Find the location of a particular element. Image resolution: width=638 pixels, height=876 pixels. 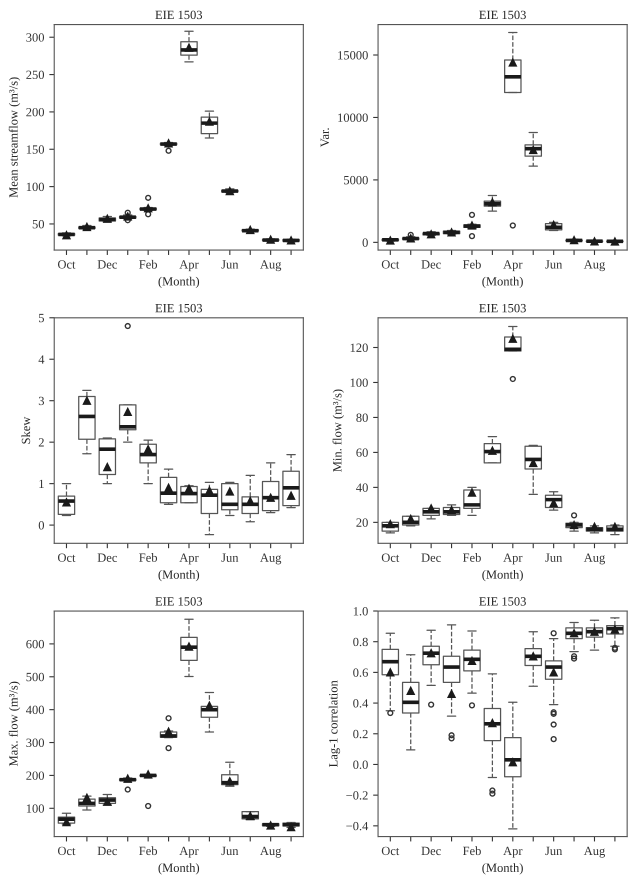

y-tick-label: 400 is located at coordinates (35, 710).